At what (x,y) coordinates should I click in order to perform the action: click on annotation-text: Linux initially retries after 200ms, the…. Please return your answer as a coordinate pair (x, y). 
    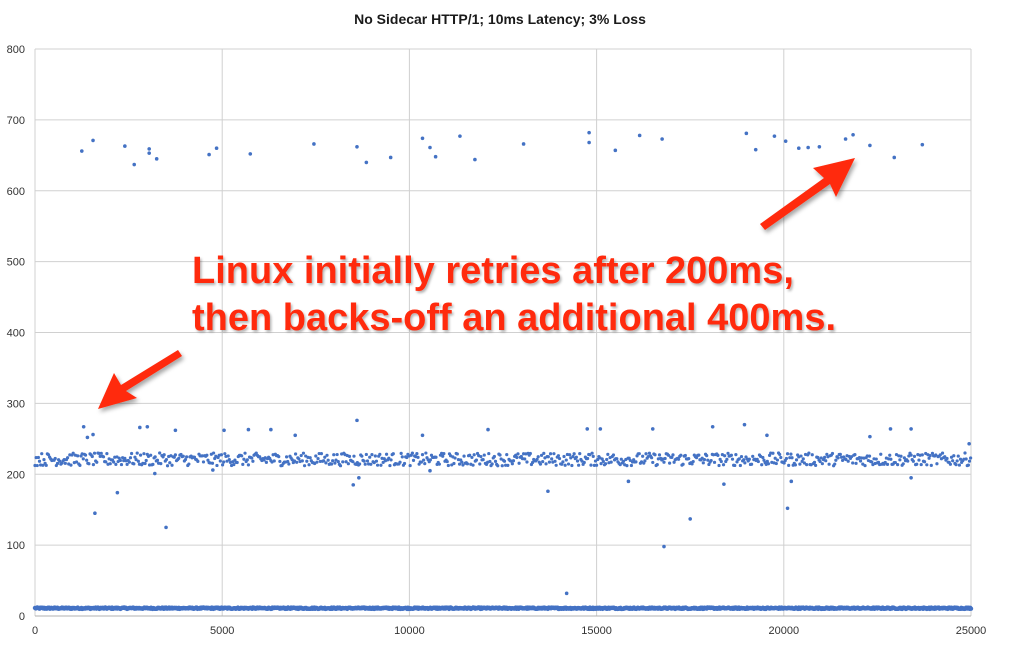
    Looking at the image, I should click on (514, 294).